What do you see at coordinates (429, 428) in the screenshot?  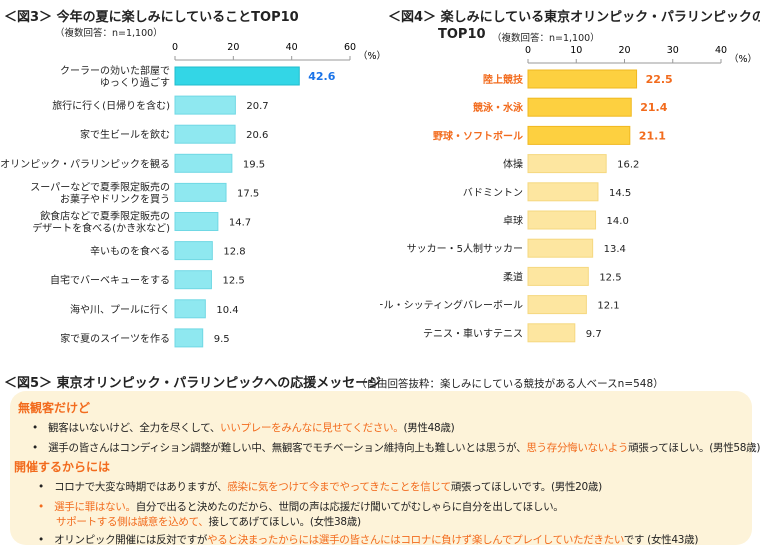 I see `message-text: (男性48歳)` at bounding box center [429, 428].